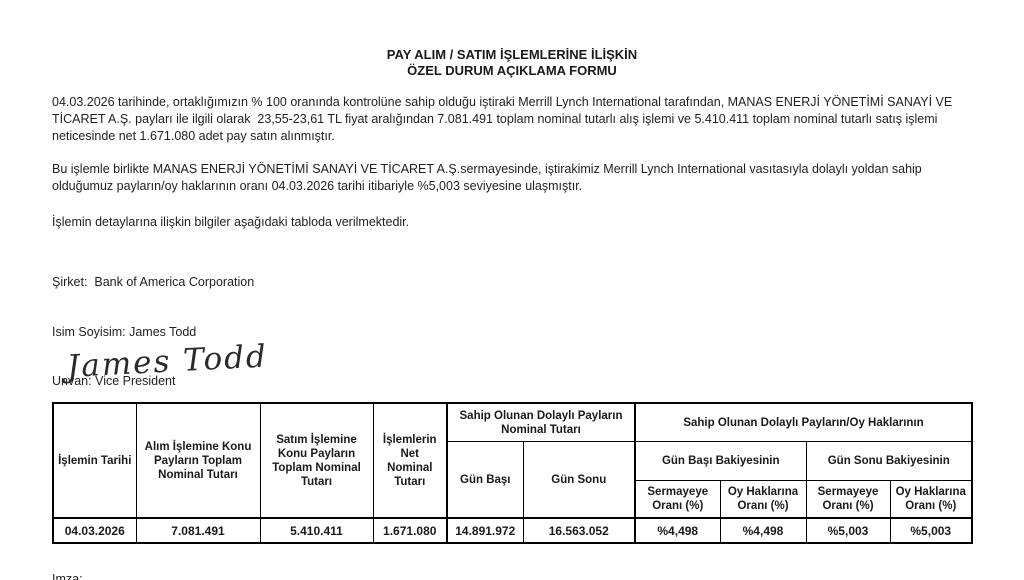 This screenshot has height=580, width=1024. What do you see at coordinates (763, 499) in the screenshot?
I see `header-oy-orani-basi: Oy Haklarına Oranı (%)` at bounding box center [763, 499].